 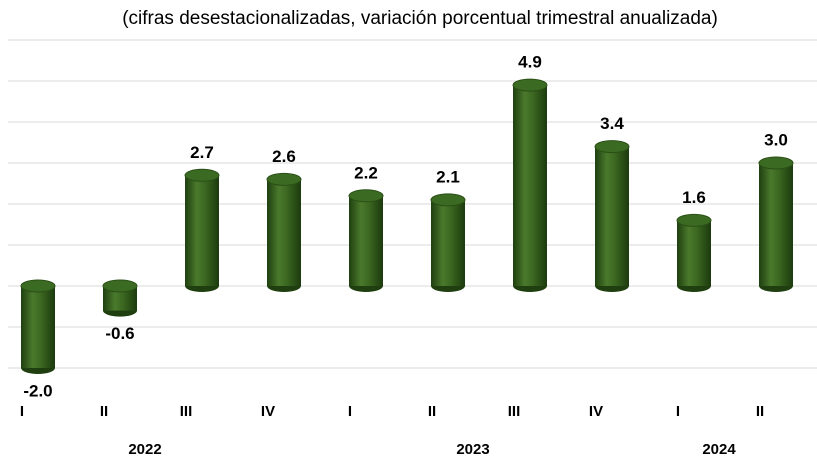 I want to click on x-group-label: 2024, so click(x=719, y=449).